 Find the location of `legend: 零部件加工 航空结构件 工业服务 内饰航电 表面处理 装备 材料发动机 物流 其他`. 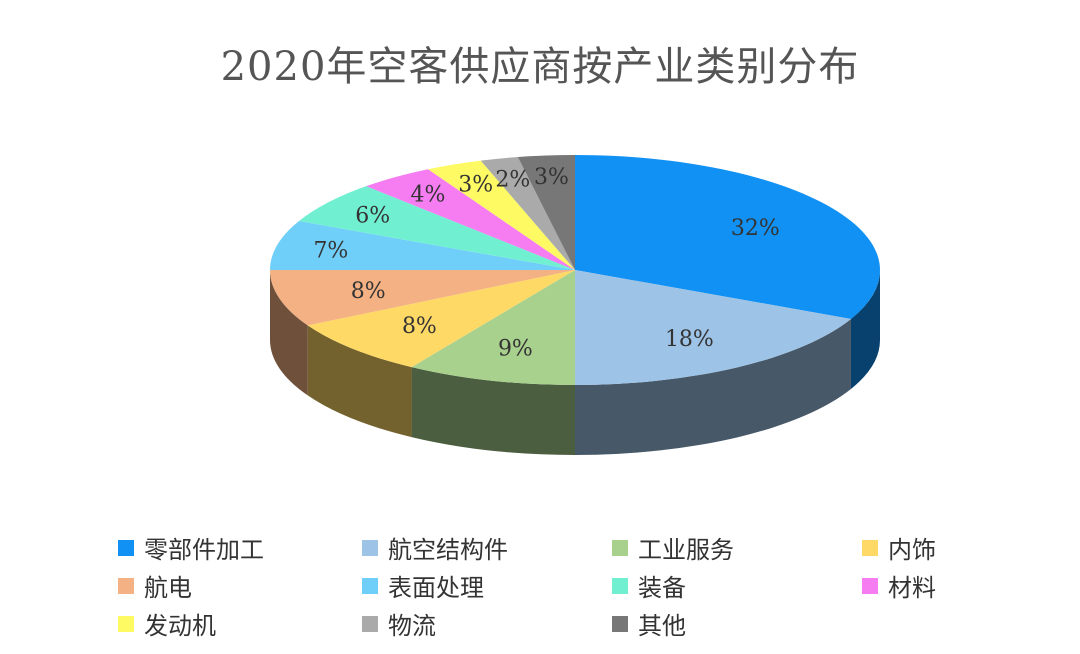

legend: 零部件加工 航空结构件 工业服务 内饰航电 表面处理 装备 材料发动机 物流 其他 is located at coordinates (568, 585).